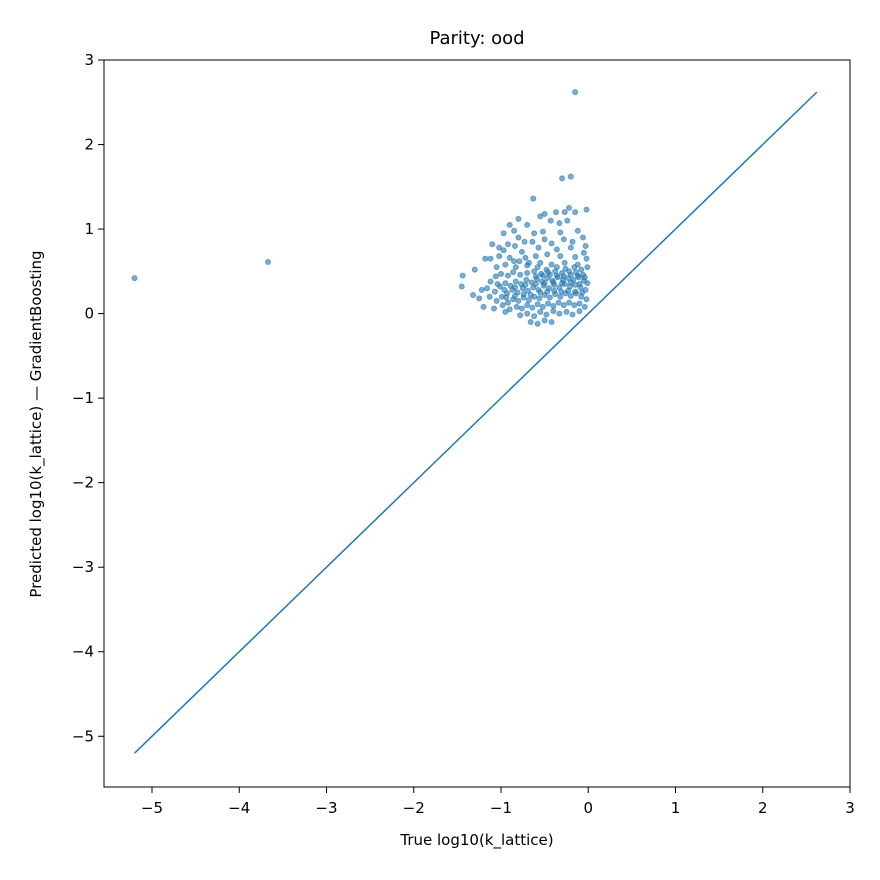 The height and width of the screenshot is (880, 880). What do you see at coordinates (83, 652) in the screenshot?
I see `y-tick-label: −4` at bounding box center [83, 652].